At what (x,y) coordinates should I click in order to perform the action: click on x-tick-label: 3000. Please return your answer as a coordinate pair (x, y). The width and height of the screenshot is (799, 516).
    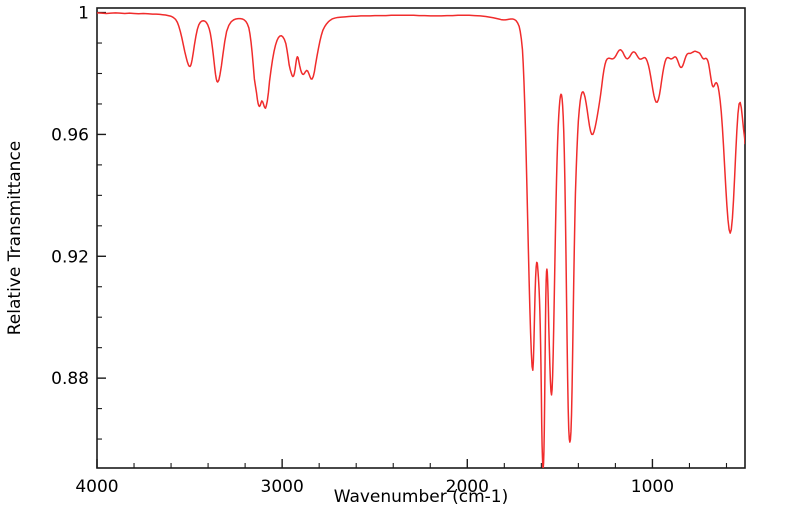
    Looking at the image, I should click on (282, 487).